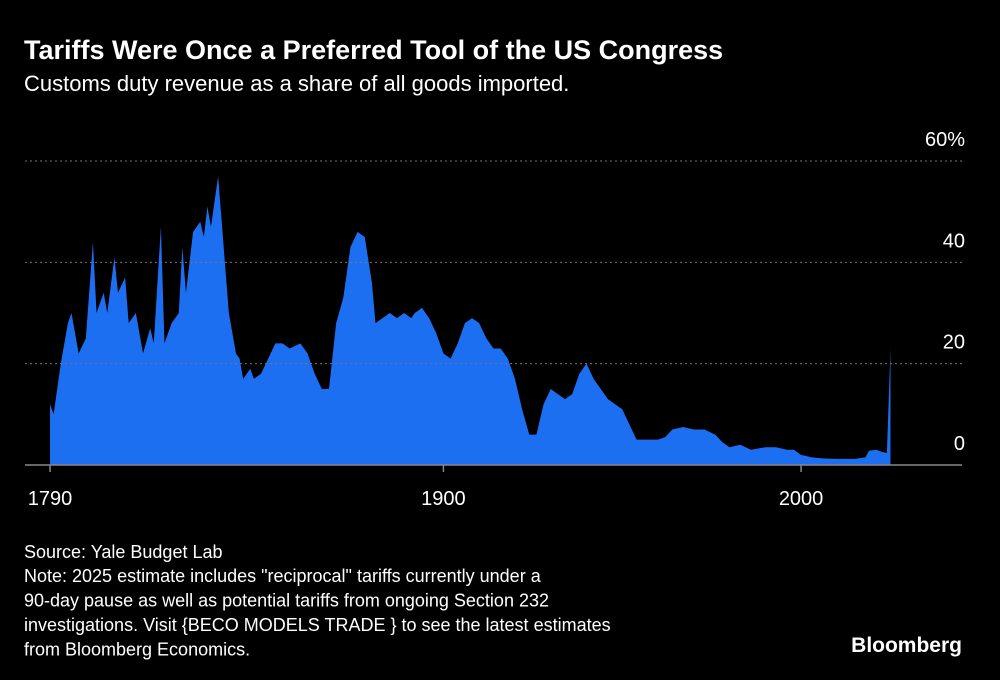 This screenshot has width=1000, height=680. What do you see at coordinates (443, 499) in the screenshot?
I see `x-tick-label: 1900` at bounding box center [443, 499].